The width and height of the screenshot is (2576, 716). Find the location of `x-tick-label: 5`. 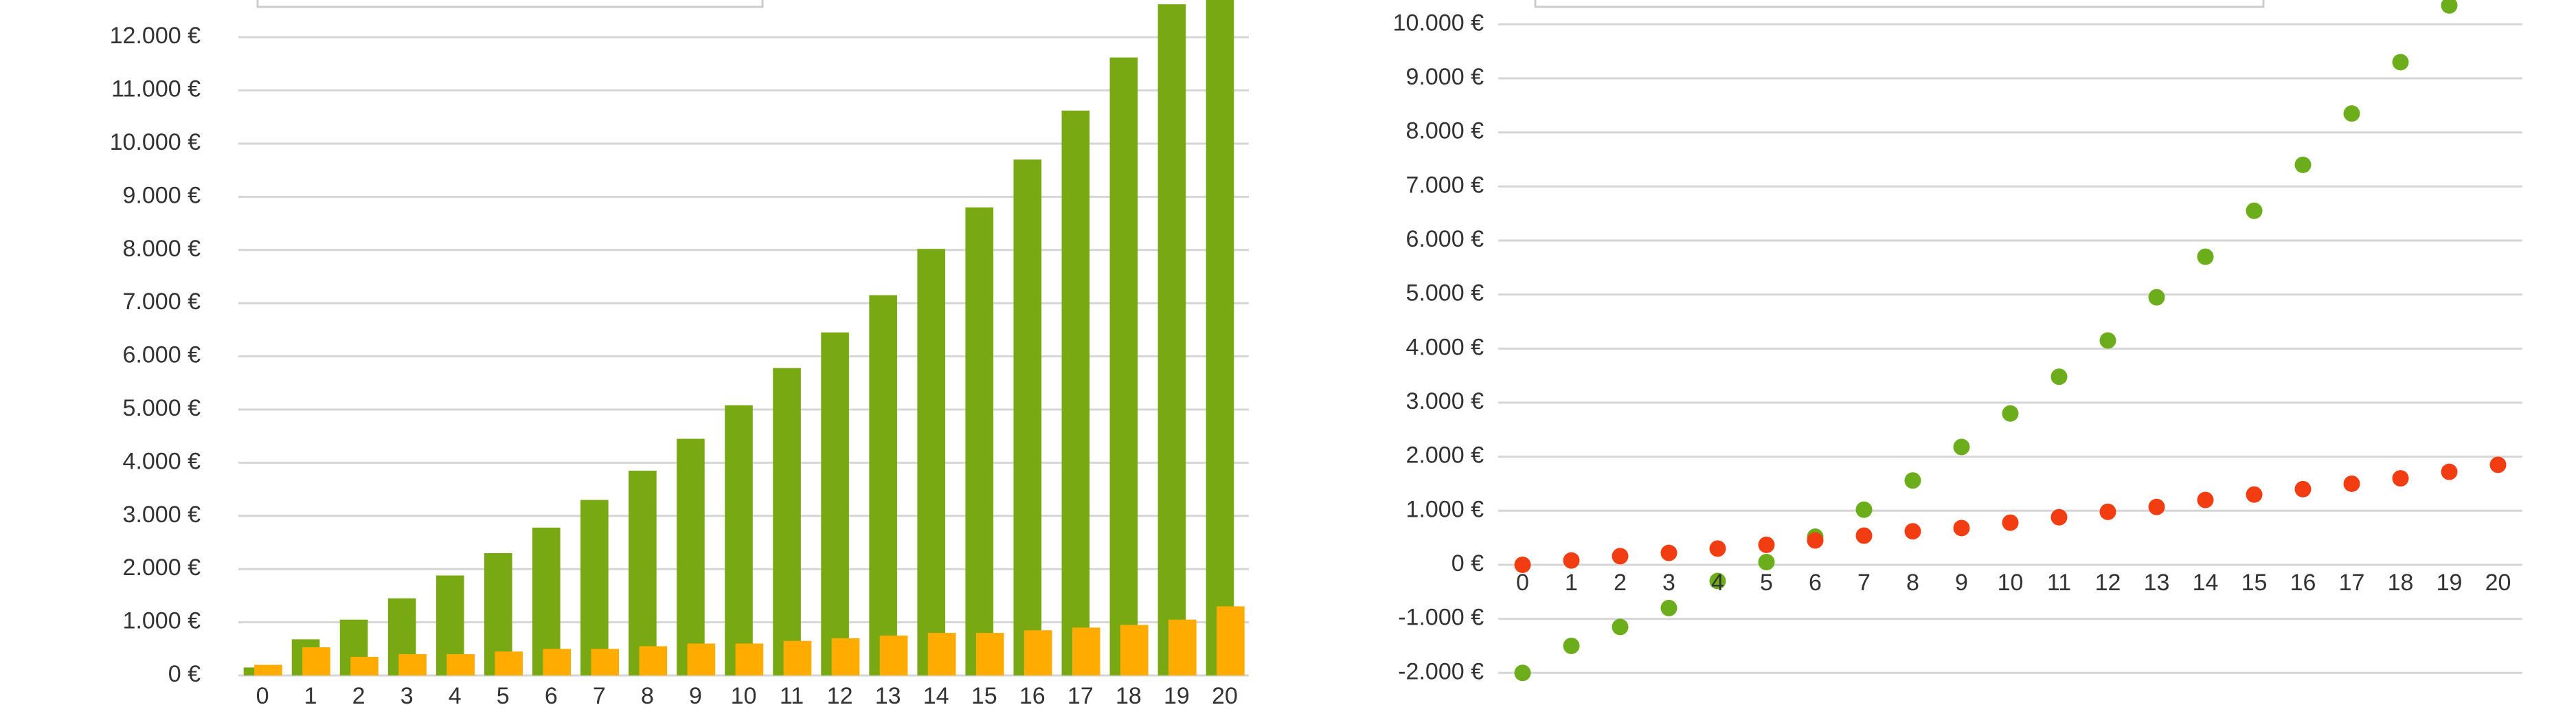

x-tick-label: 5 is located at coordinates (503, 696).